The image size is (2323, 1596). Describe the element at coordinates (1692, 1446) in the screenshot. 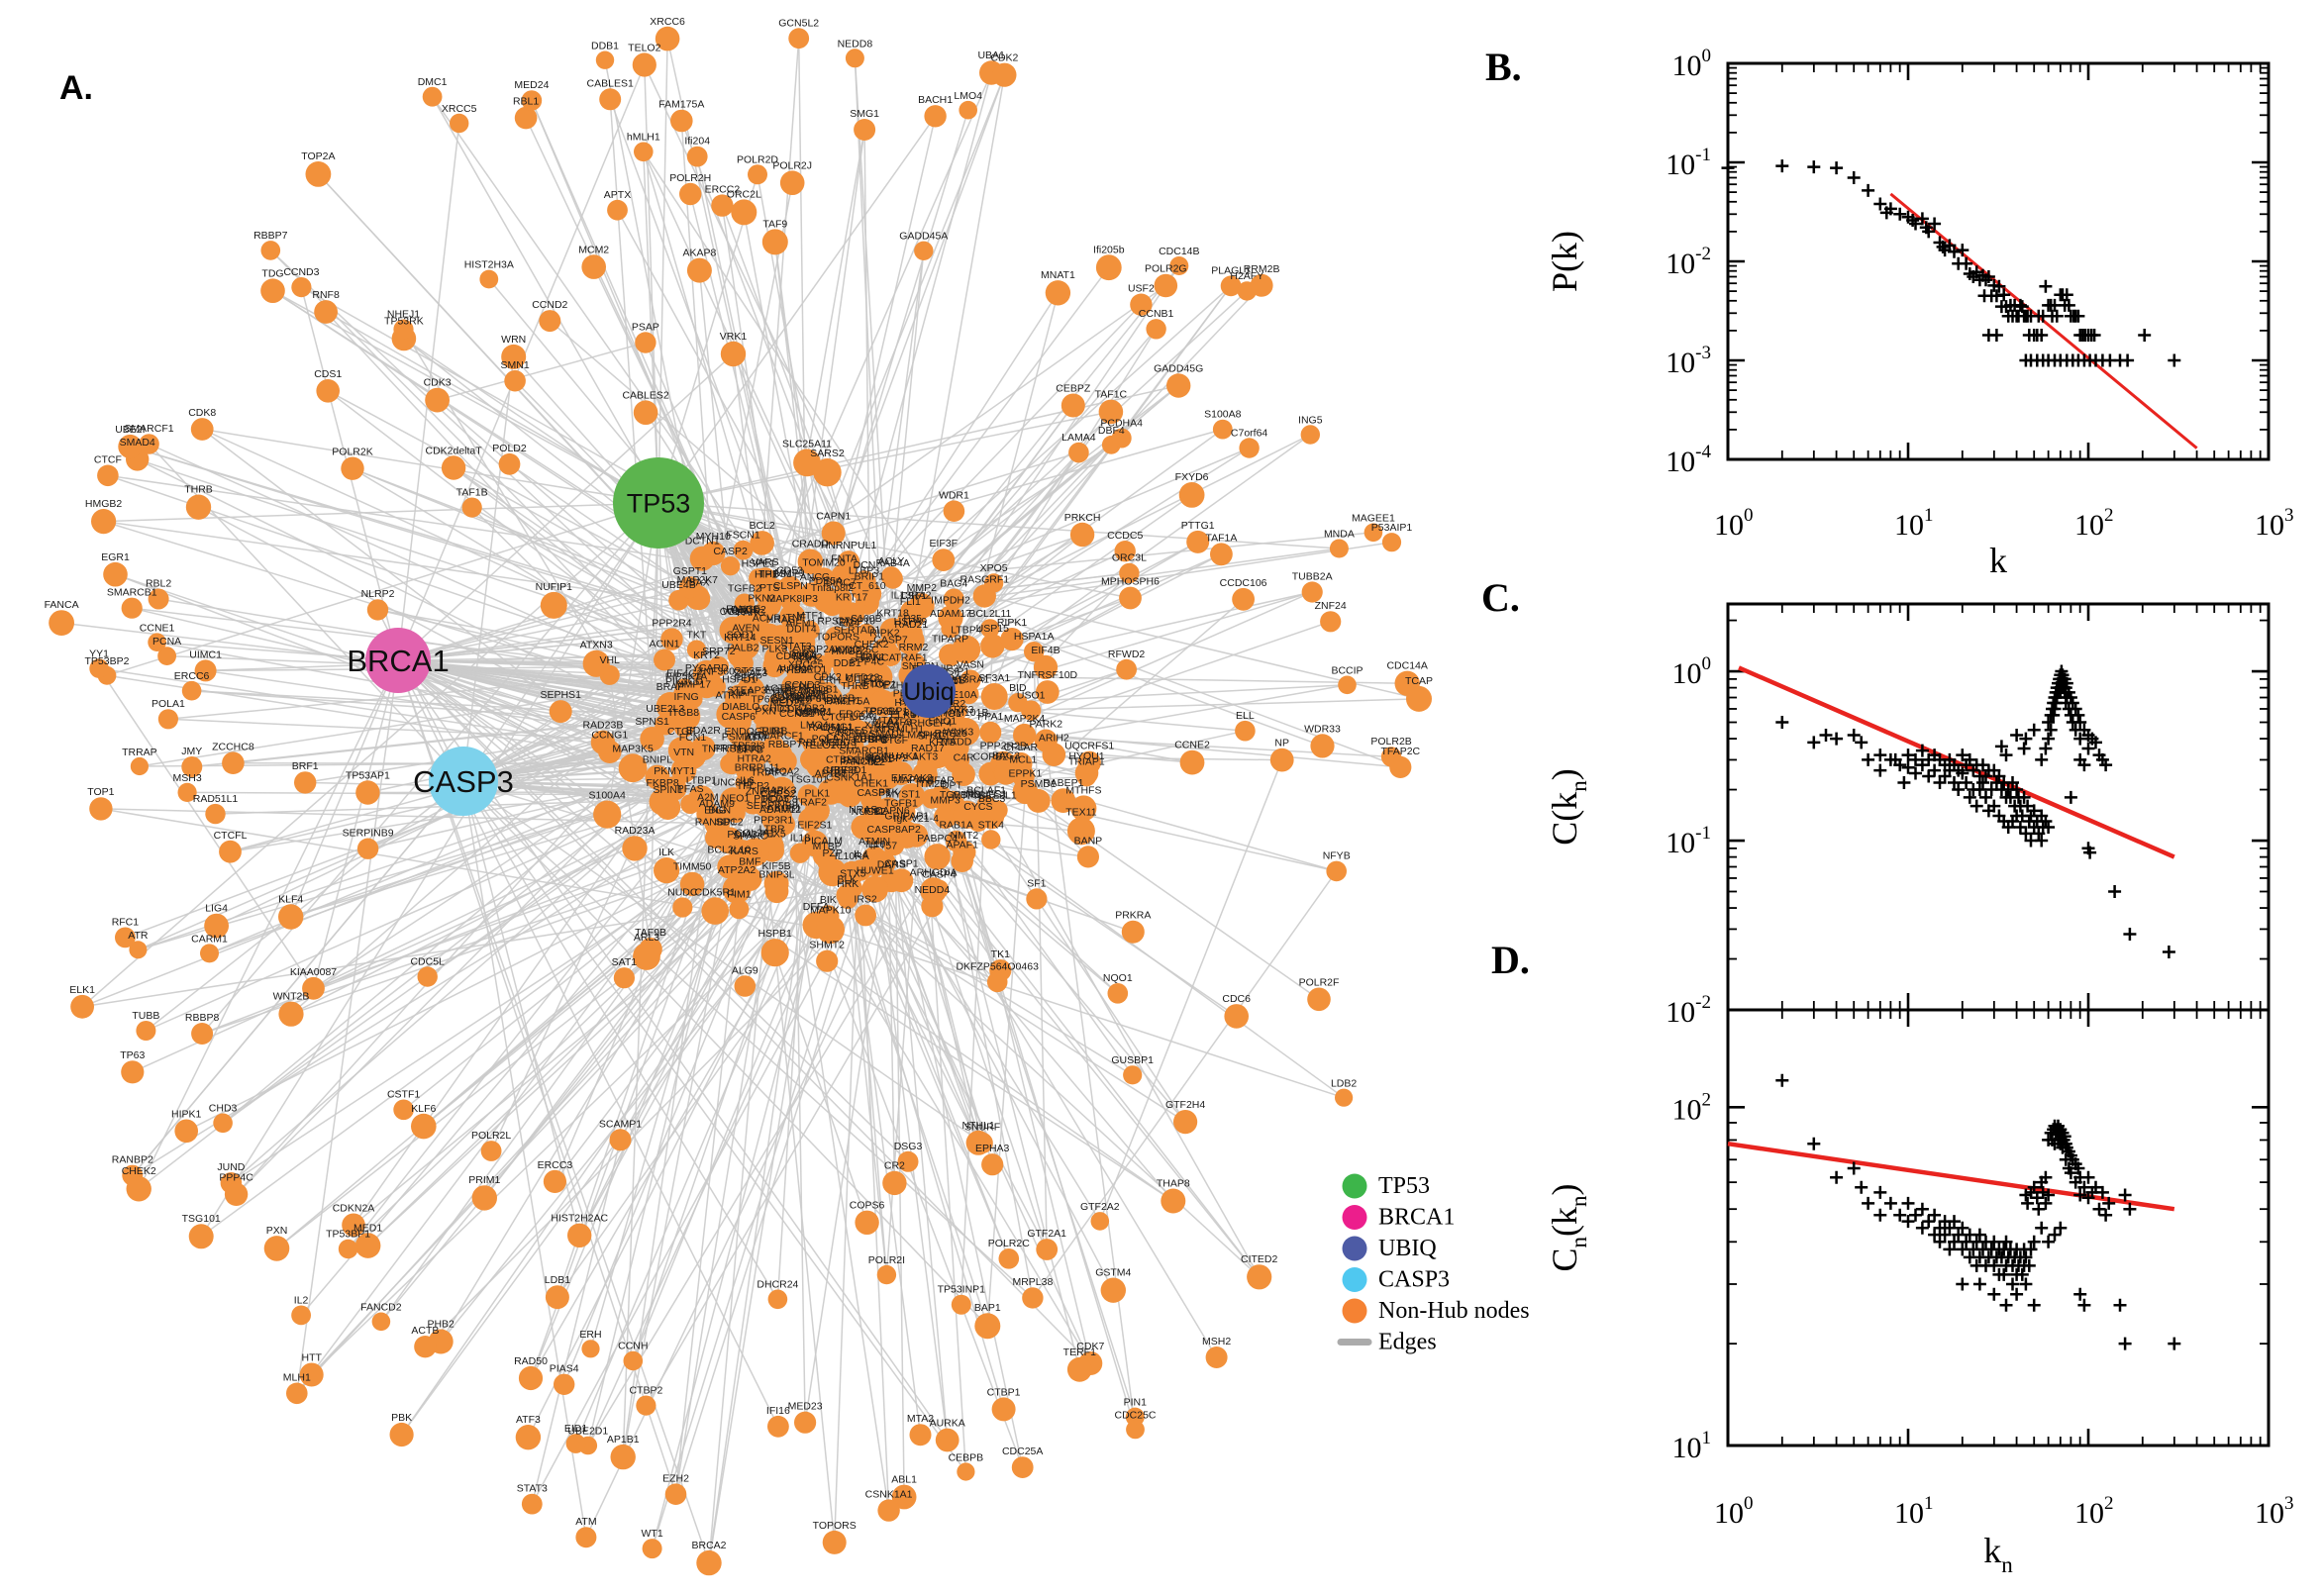

I see `tick-label: 101` at that location.